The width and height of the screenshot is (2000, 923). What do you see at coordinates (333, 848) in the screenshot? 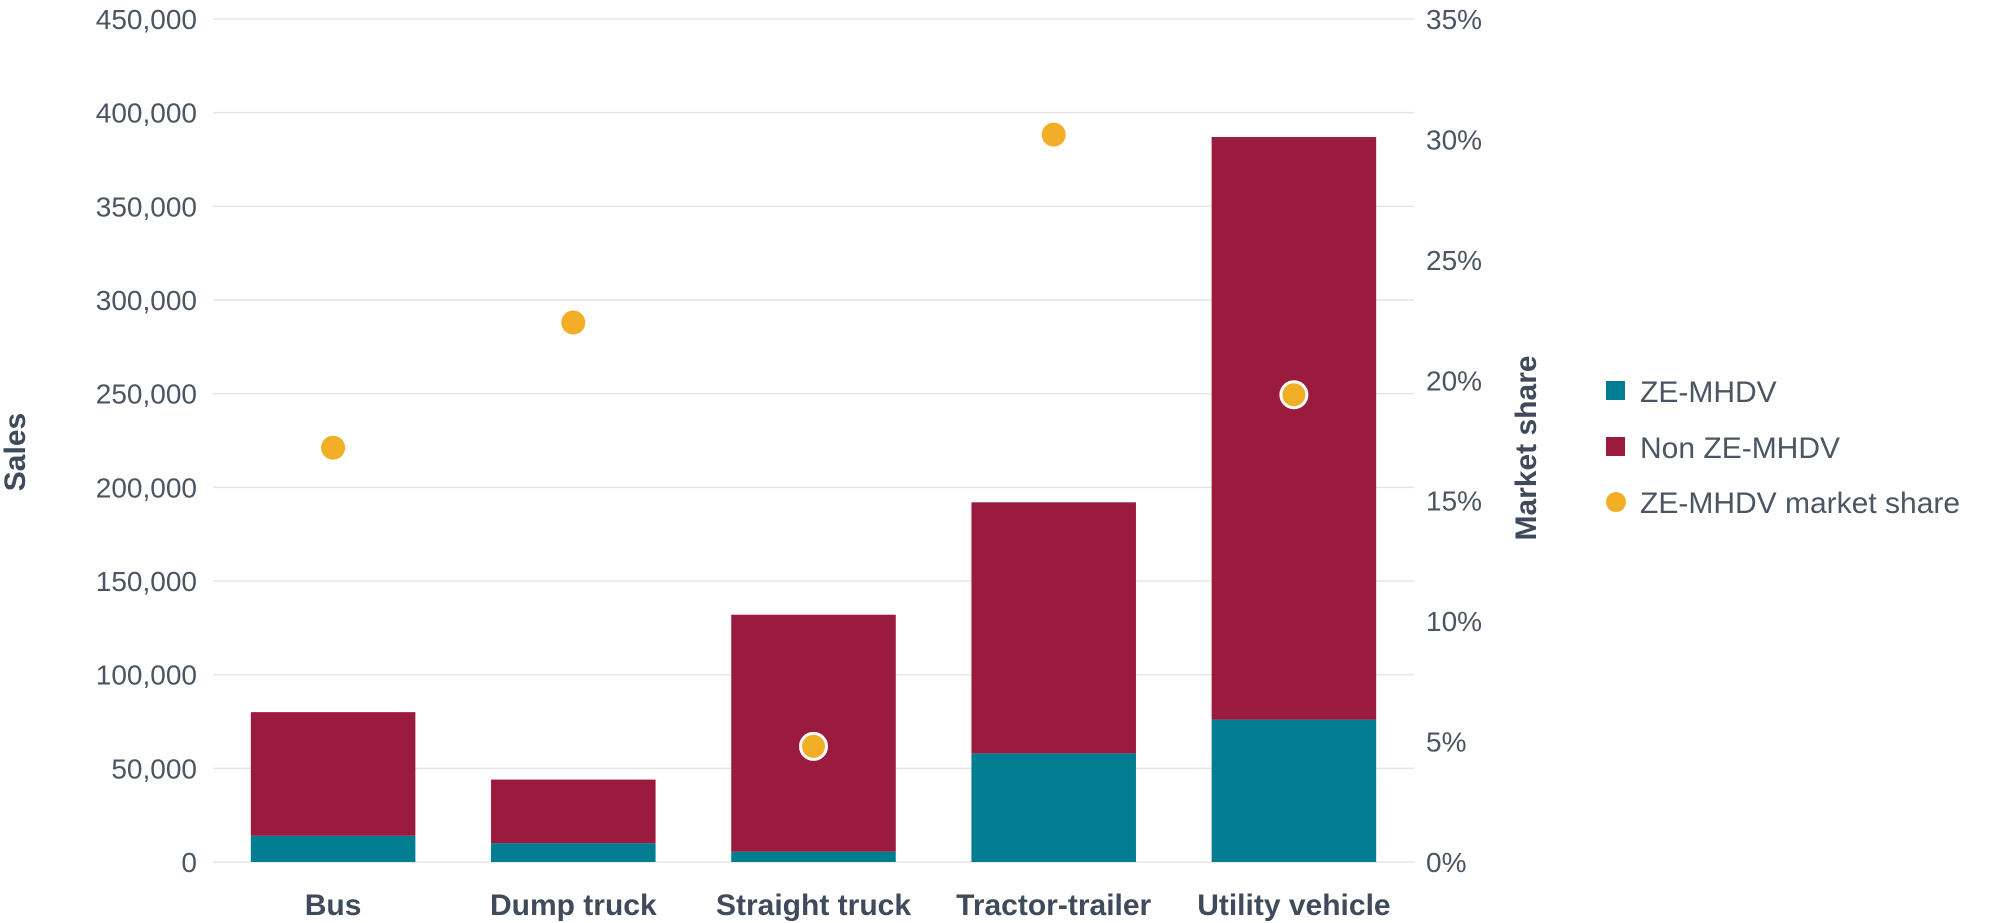
I see `bar-ze-mhdv-bus` at bounding box center [333, 848].